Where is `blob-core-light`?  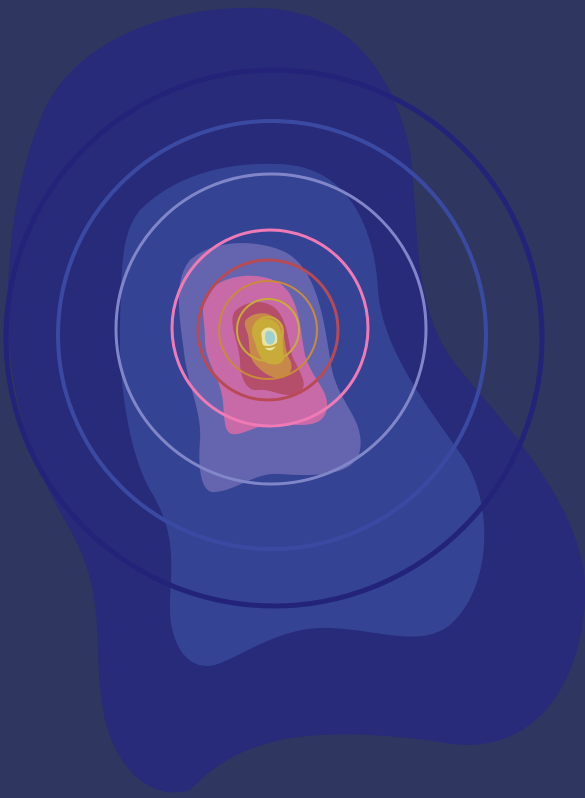 blob-core-light is located at coordinates (269, 337).